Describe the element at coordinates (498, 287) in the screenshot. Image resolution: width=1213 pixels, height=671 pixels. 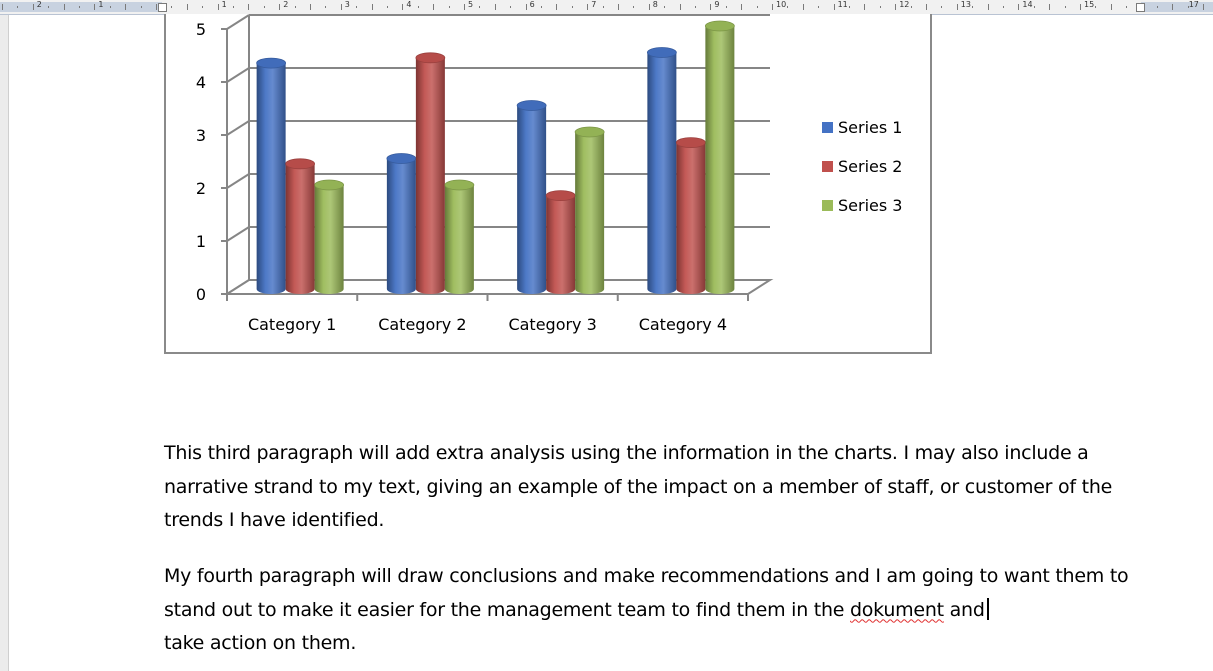
I see `chart-floor` at that location.